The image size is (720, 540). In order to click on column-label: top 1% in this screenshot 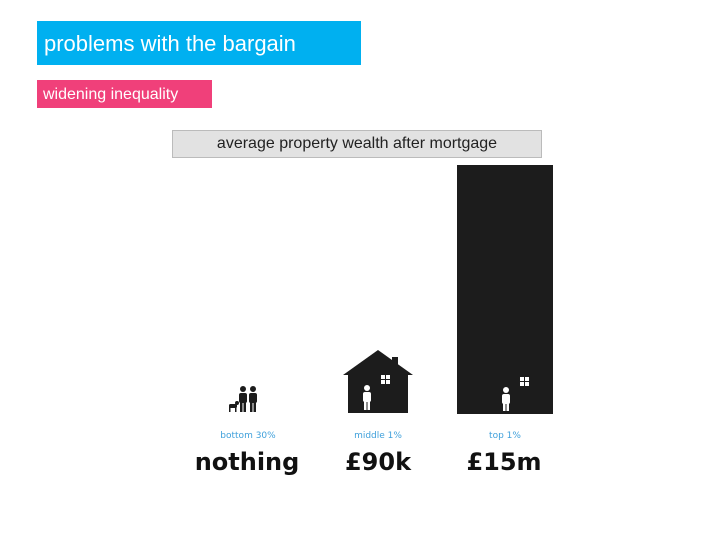, I will do `click(505, 436)`.